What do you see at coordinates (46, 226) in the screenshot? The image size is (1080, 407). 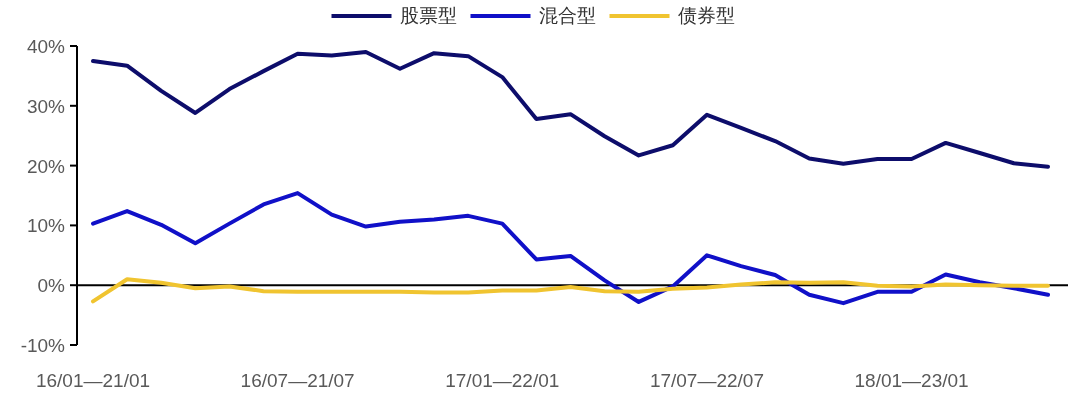 I see `y-tick-label: 10%` at bounding box center [46, 226].